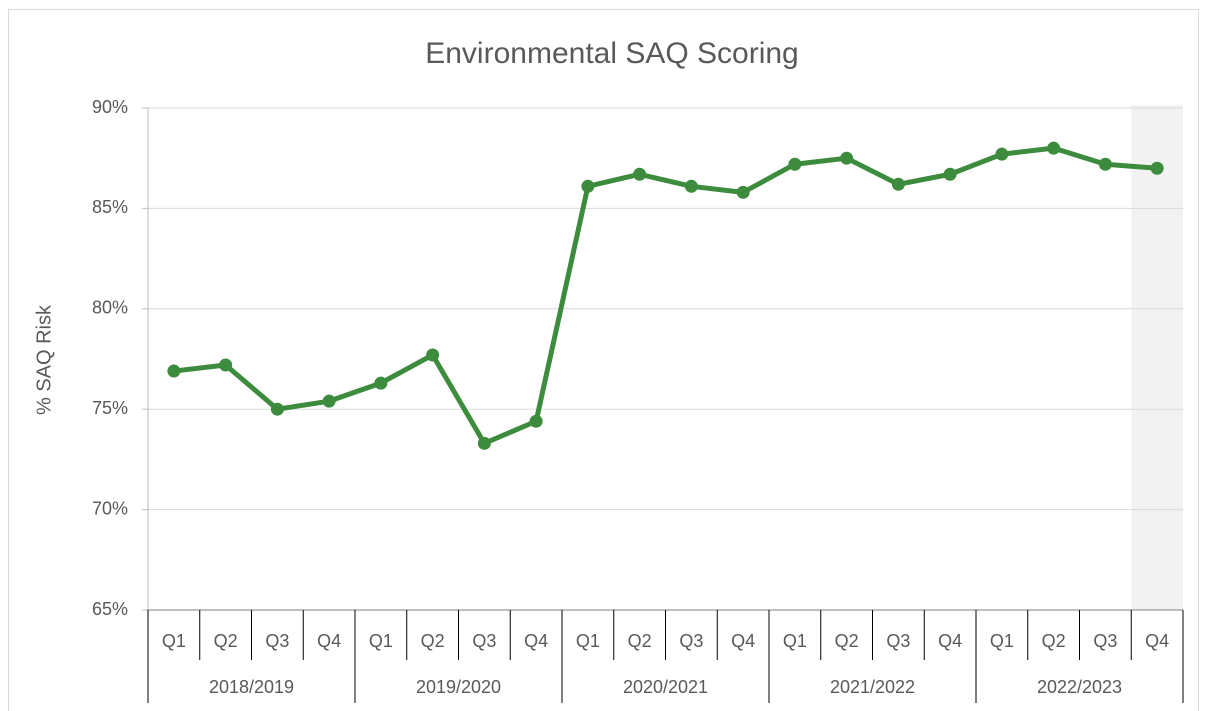 The width and height of the screenshot is (1208, 711). I want to click on y-tick-label: 65%, so click(110, 609).